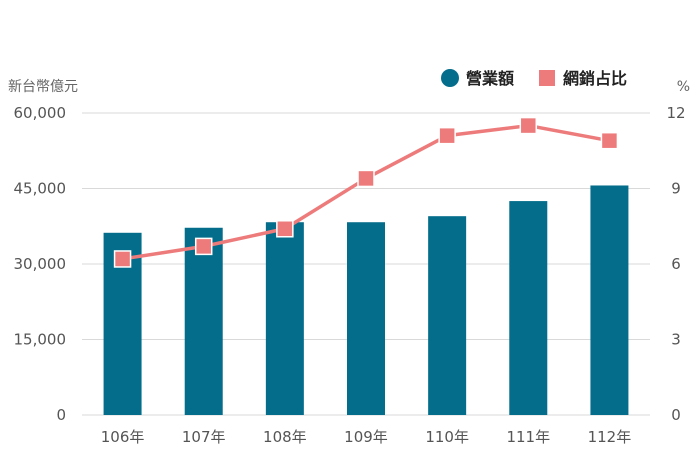 The height and width of the screenshot is (467, 700). What do you see at coordinates (285, 437) in the screenshot?
I see `x-tick-label: 108年` at bounding box center [285, 437].